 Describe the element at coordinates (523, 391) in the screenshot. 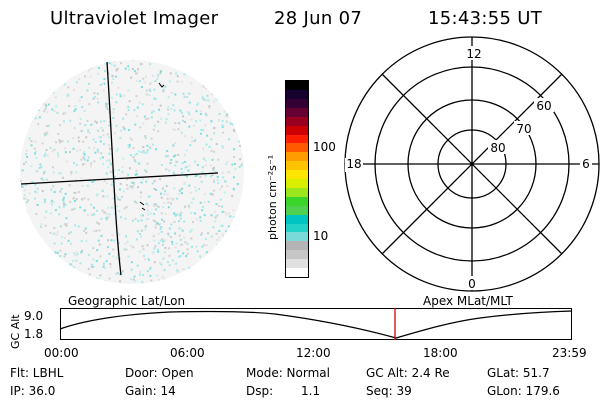

I see `glon-readout: GLon: 179.6` at that location.